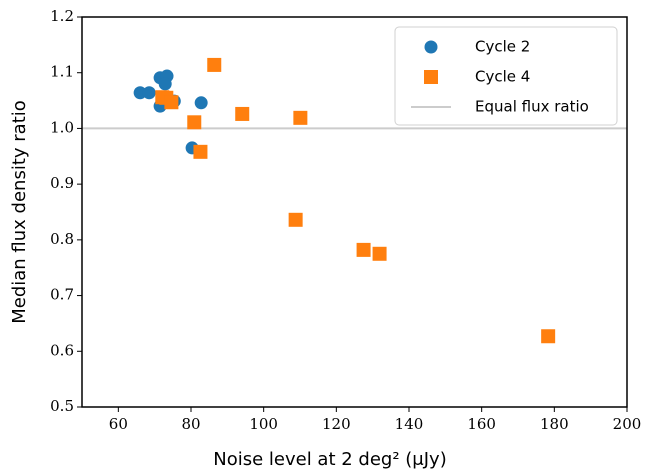  What do you see at coordinates (329, 459) in the screenshot?
I see `x-axis-label: Noise level at 2 deg² (μJy)` at bounding box center [329, 459].